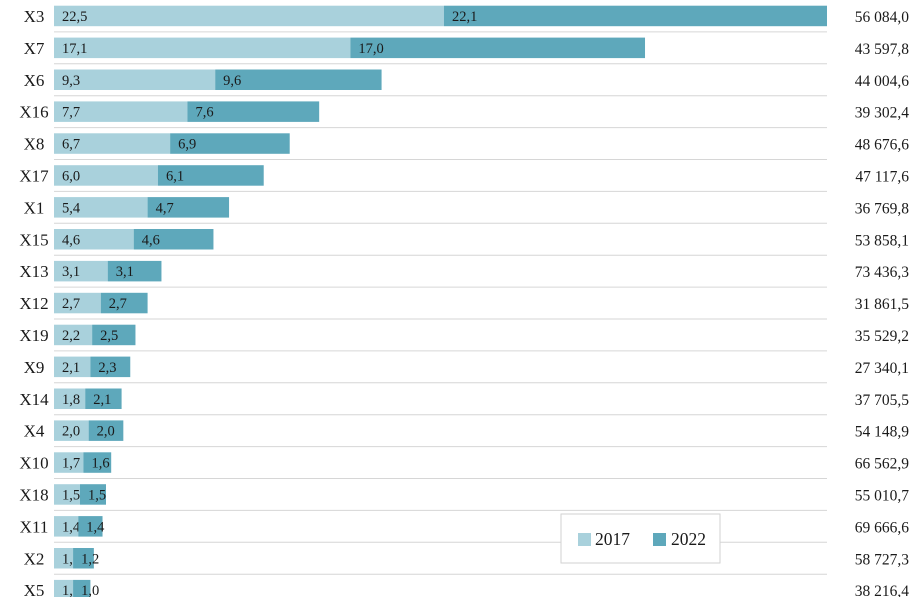 The height and width of the screenshot is (597, 909). I want to click on data-label-2022: 2,5, so click(109, 336).